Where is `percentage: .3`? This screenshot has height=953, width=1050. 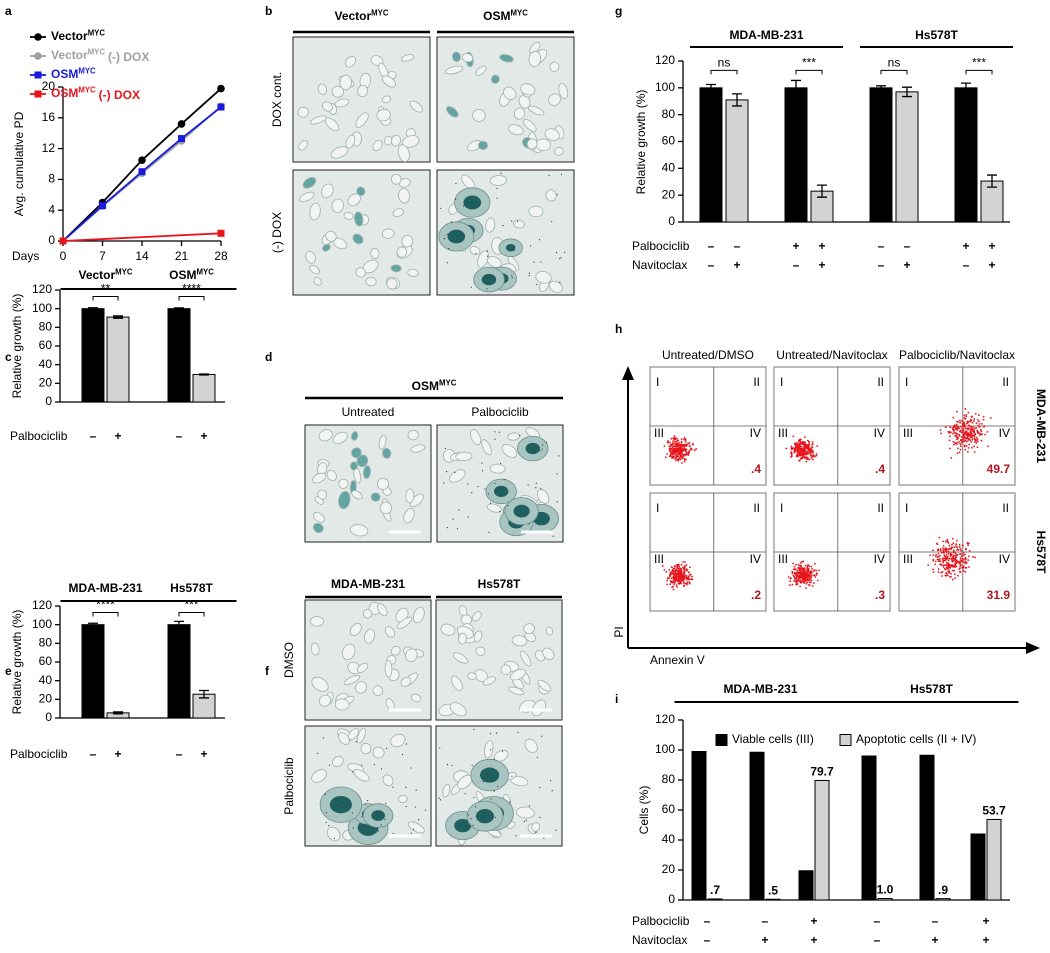 percentage: .3 is located at coordinates (880, 595).